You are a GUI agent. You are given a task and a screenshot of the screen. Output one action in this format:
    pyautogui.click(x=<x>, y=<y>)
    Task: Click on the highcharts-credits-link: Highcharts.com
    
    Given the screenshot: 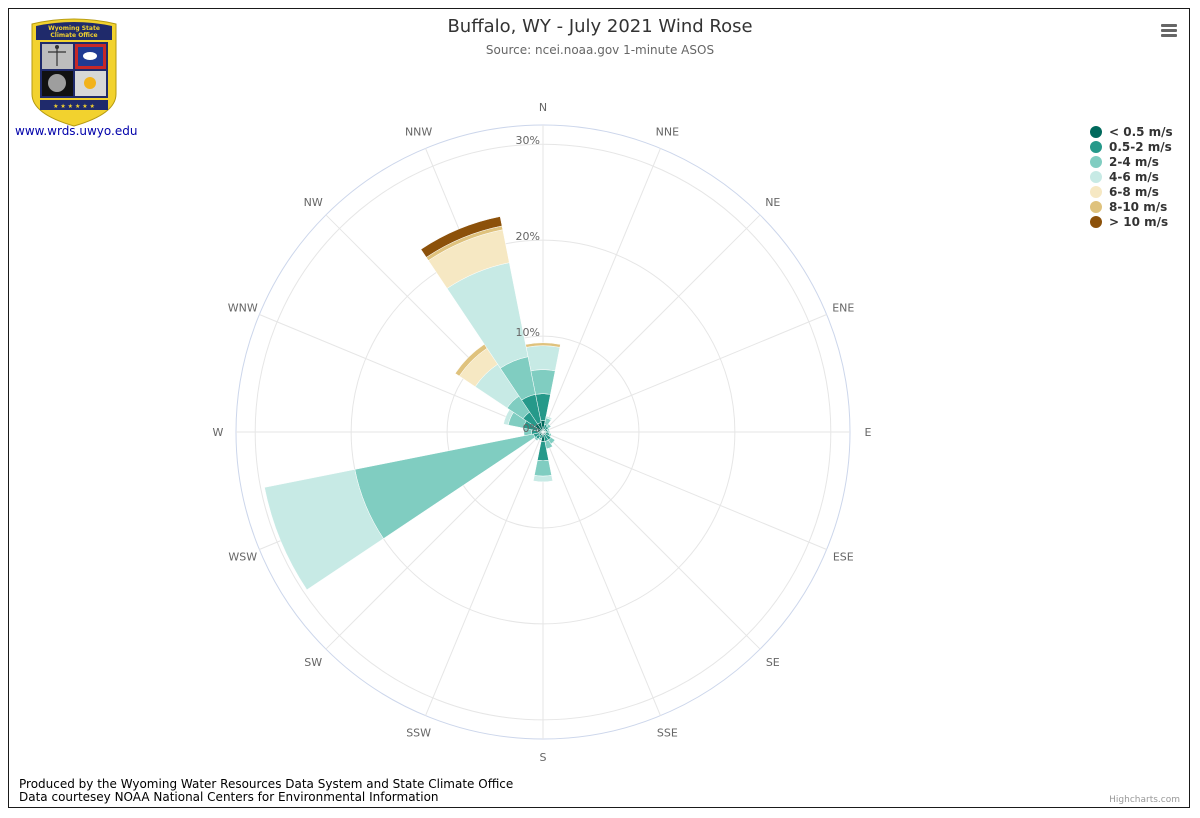 What is the action you would take?
    pyautogui.click(x=1144, y=800)
    